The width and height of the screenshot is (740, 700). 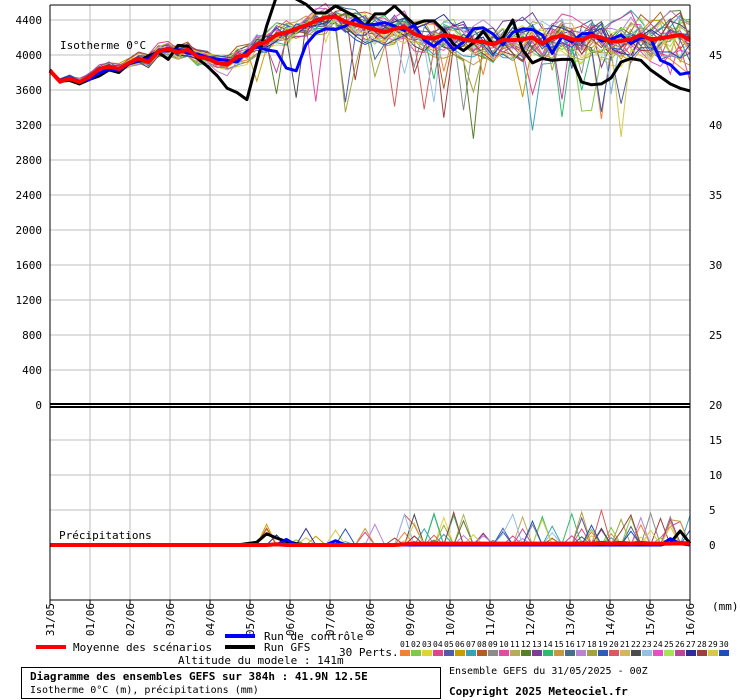 What do you see at coordinates (330, 619) in the screenshot?
I see `x-tick-label: 07/06` at bounding box center [330, 619].